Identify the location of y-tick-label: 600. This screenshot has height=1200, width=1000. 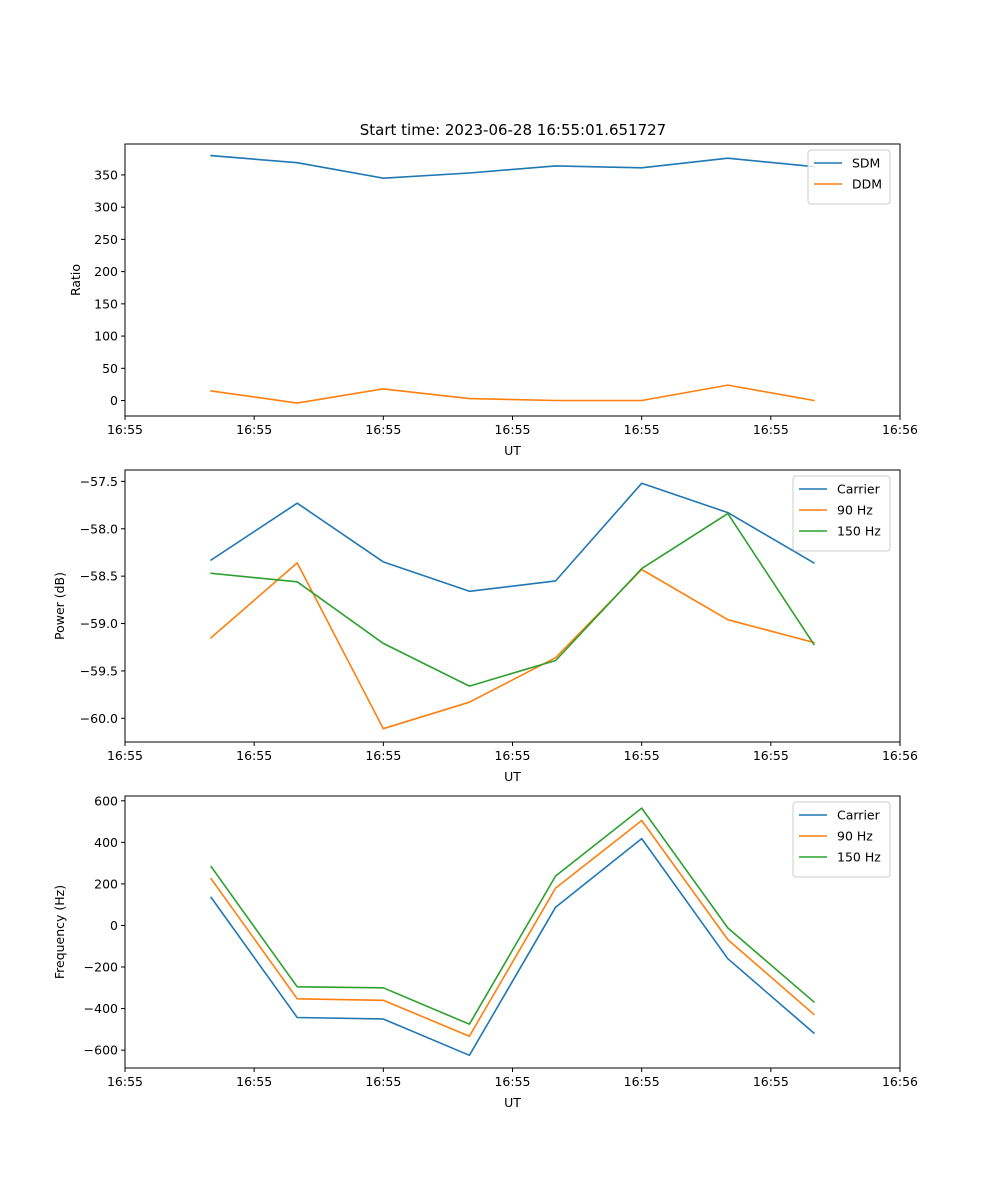
(106, 800).